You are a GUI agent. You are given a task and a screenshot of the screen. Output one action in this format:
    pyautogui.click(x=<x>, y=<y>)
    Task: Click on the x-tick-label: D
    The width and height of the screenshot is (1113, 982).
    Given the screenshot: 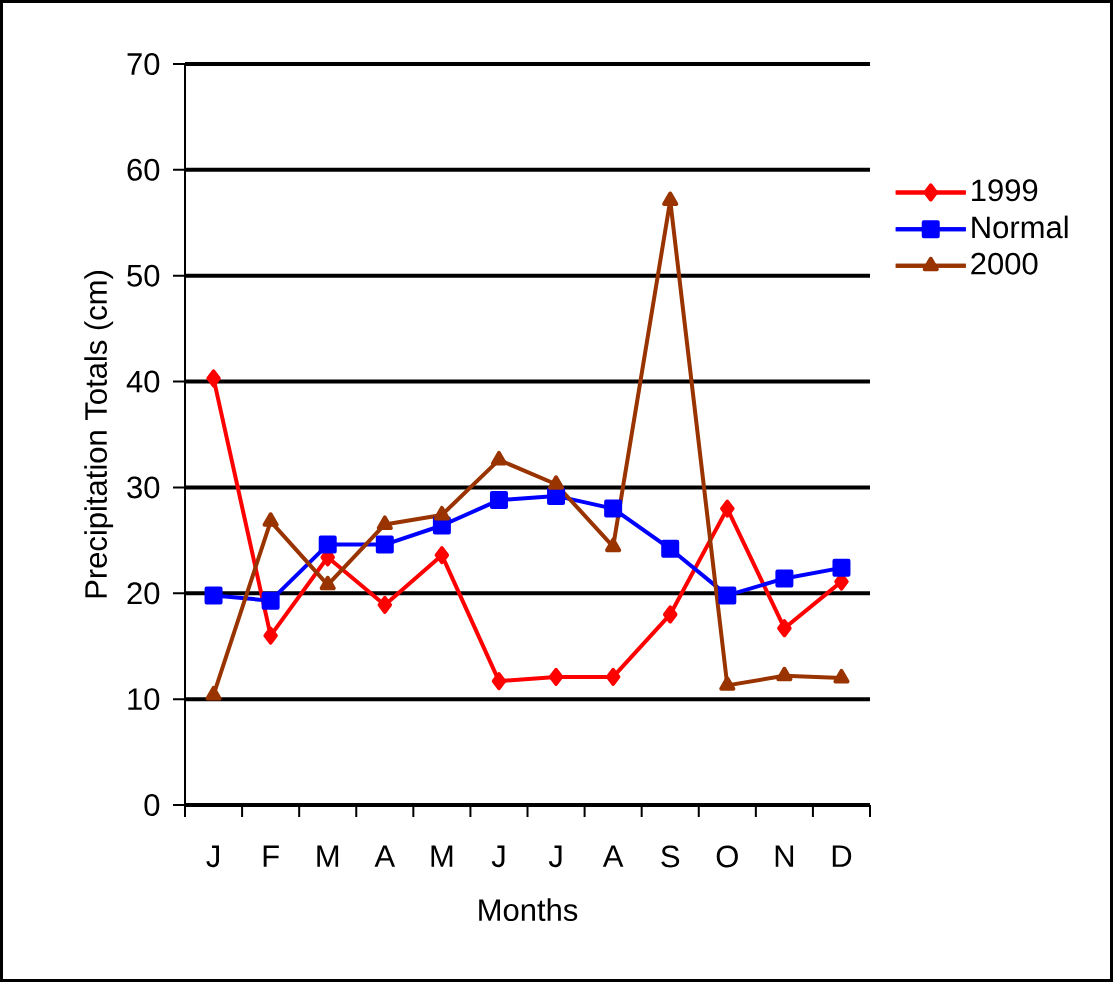 What is the action you would take?
    pyautogui.click(x=842, y=856)
    